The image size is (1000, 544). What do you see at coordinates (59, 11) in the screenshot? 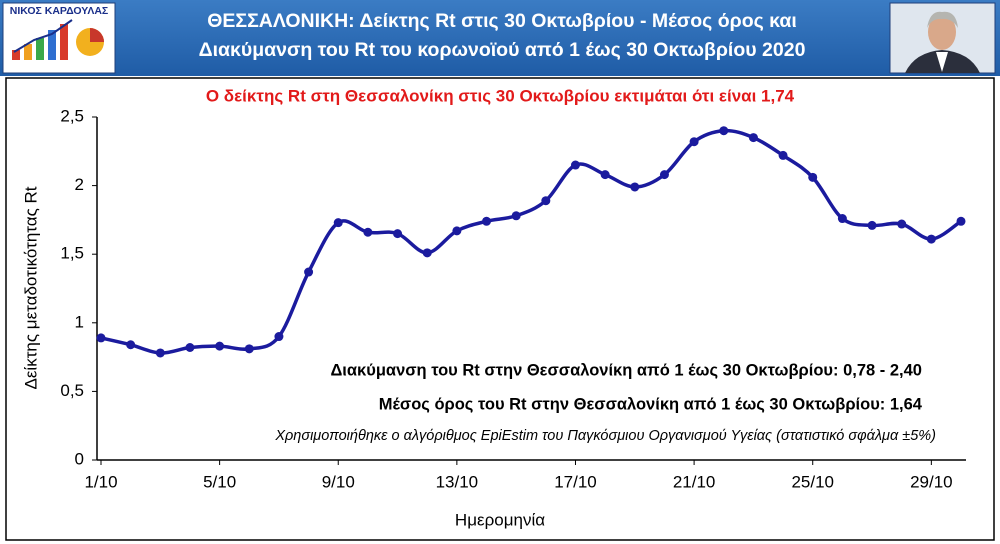
I see `logo-title: ΝΙΚΟΣ ΚΑΡΔΟΥΛΑΣ` at bounding box center [59, 11].